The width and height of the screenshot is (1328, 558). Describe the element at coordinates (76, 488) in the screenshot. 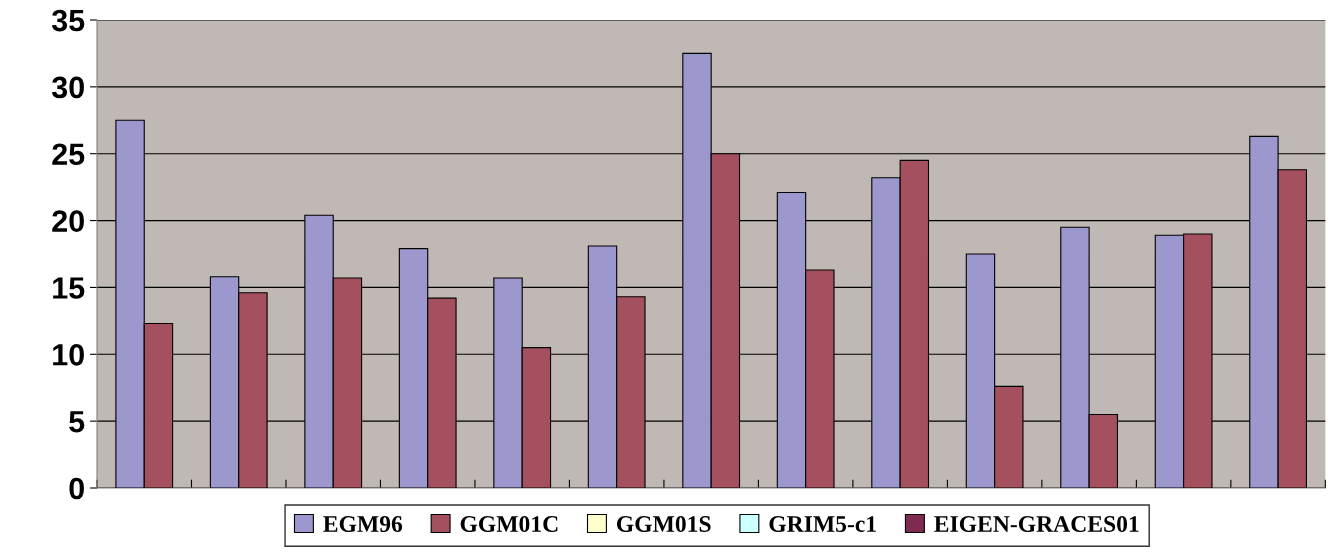

I see `y-tick-label: 0` at that location.